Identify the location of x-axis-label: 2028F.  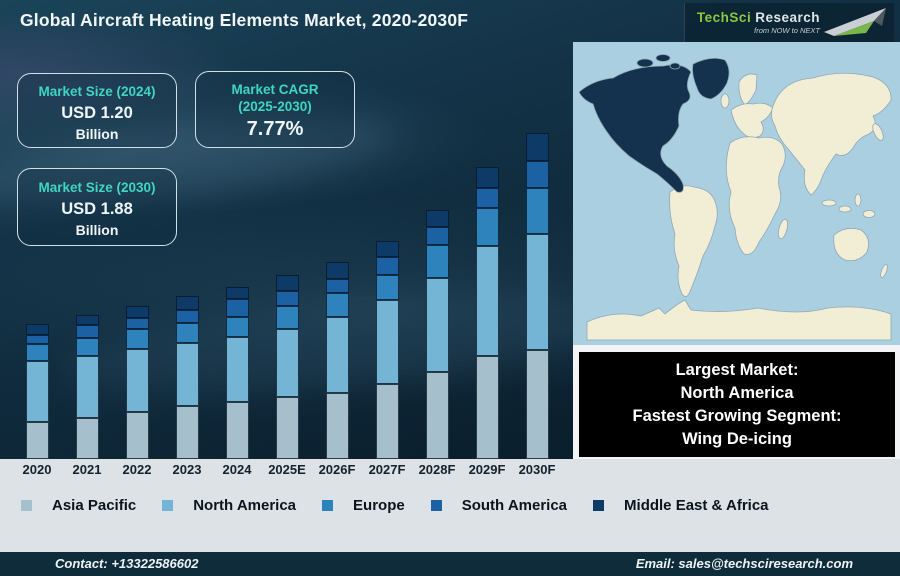
(437, 469).